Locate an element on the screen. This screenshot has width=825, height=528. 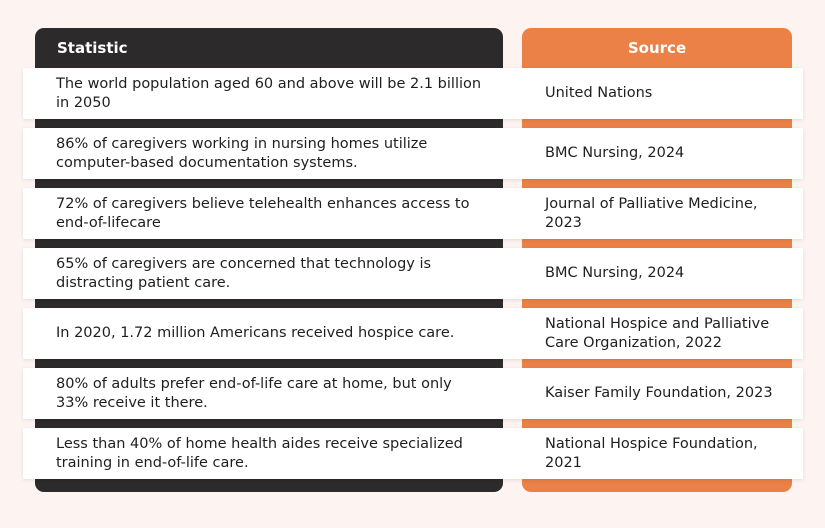
source-header: Source is located at coordinates (657, 48).